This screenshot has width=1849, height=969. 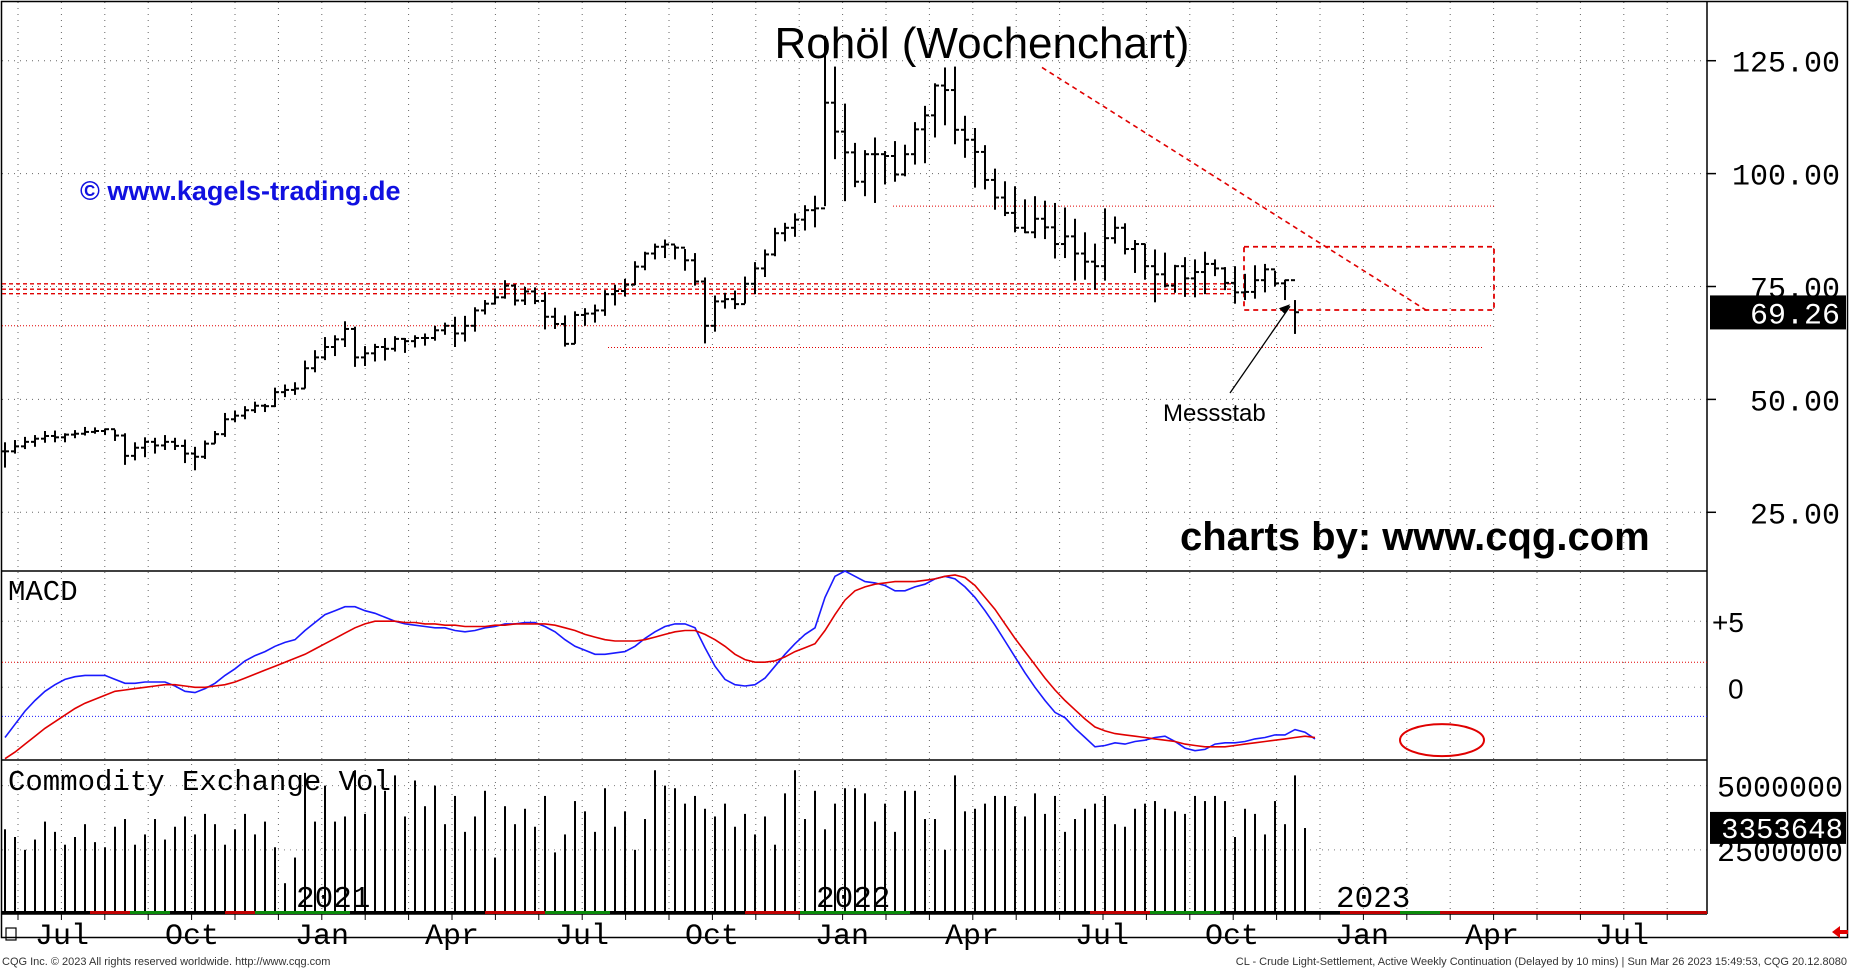 I want to click on macd-panel-title: MACD, so click(x=43, y=592).